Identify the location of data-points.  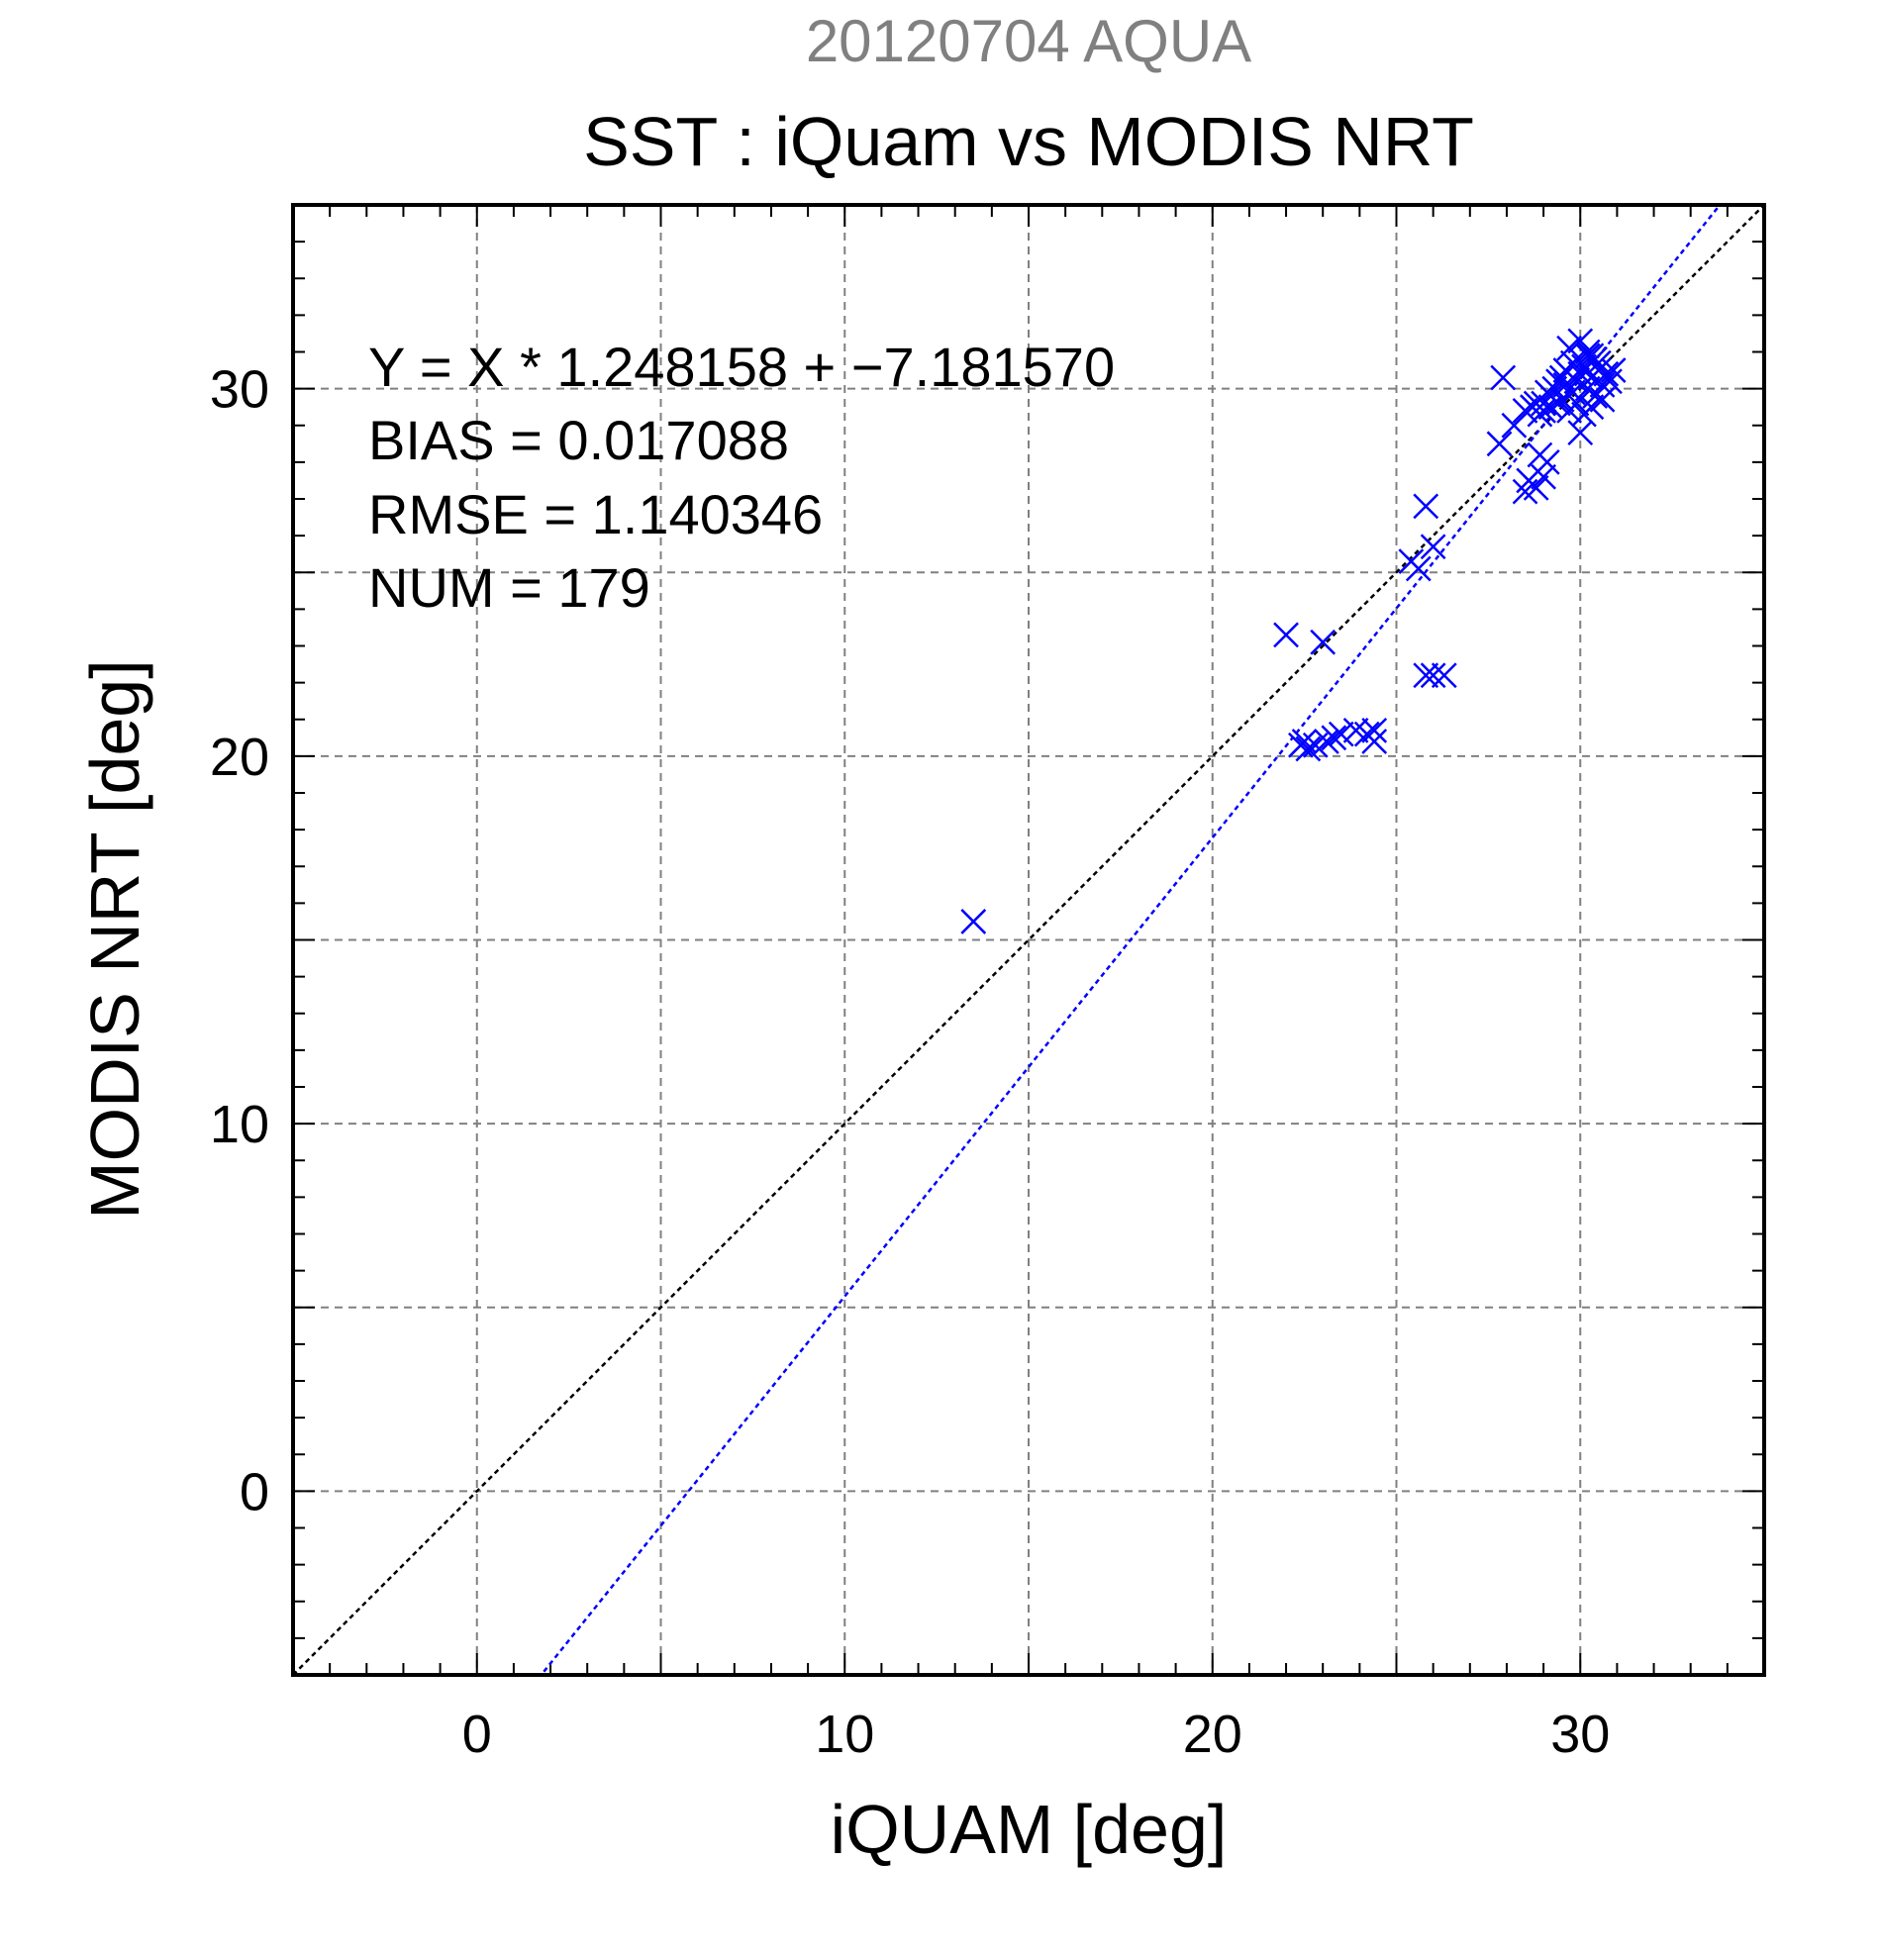
(1293, 631).